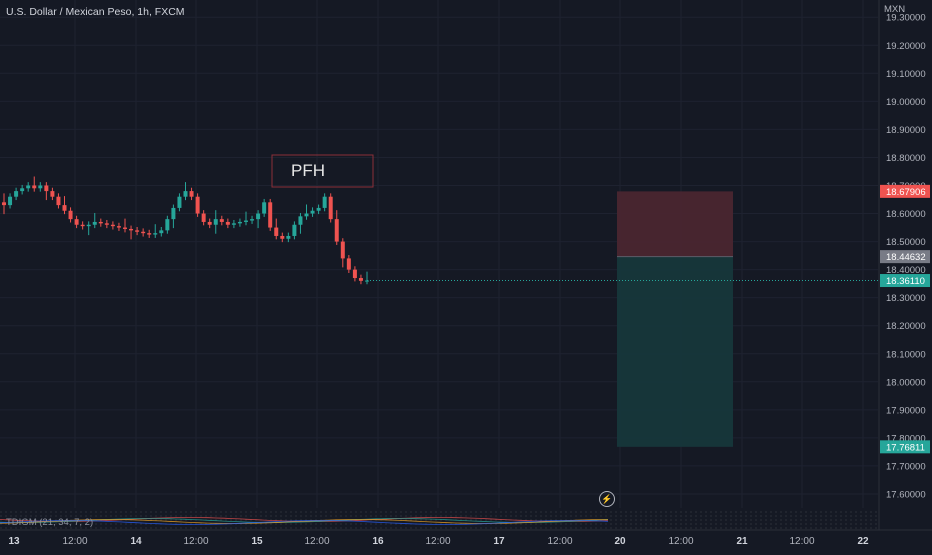  I want to click on x-tick-label: 15, so click(257, 541).